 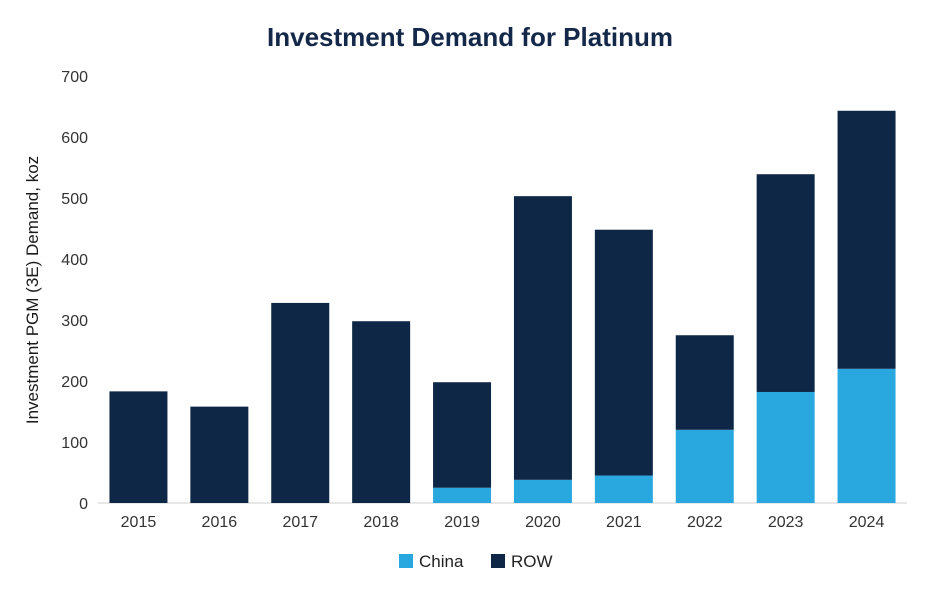 What do you see at coordinates (74, 260) in the screenshot?
I see `y-tick-label: 400` at bounding box center [74, 260].